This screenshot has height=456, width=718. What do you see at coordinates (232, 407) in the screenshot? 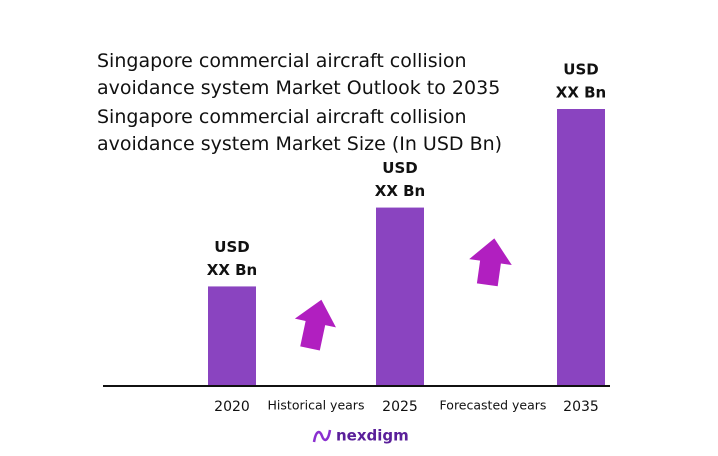
I see `x-tick-label: 2020` at bounding box center [232, 407].